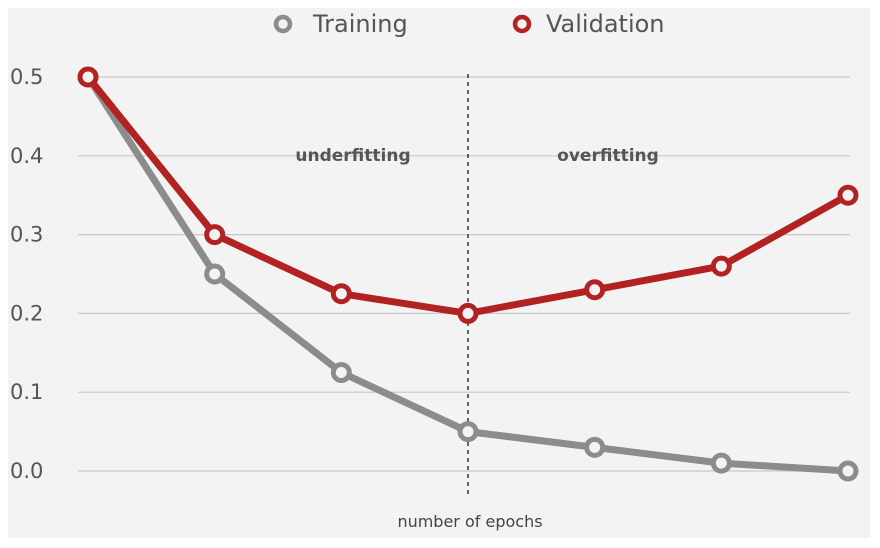  Describe the element at coordinates (26, 156) in the screenshot. I see `y-tick-label: 0.4` at that location.